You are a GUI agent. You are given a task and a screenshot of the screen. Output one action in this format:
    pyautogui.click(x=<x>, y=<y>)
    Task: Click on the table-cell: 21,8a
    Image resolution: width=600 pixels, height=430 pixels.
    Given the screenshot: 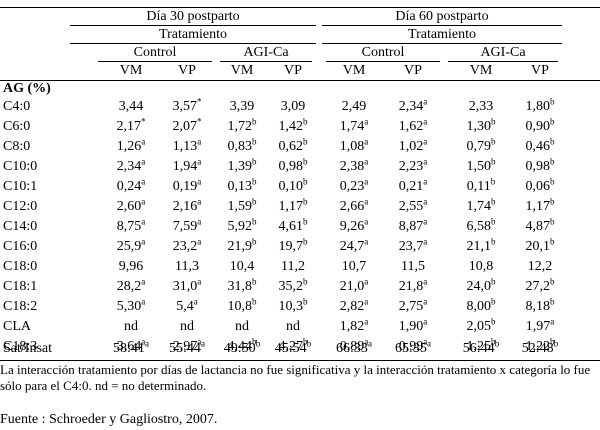 What is the action you would take?
    pyautogui.click(x=413, y=285)
    